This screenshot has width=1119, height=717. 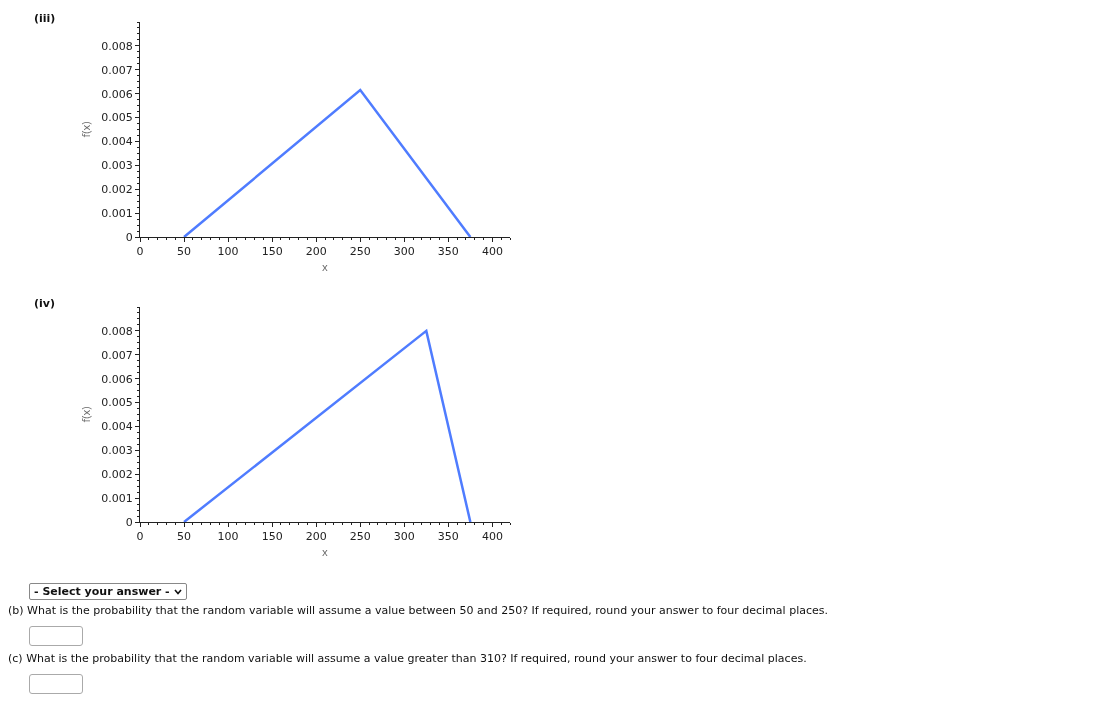 What do you see at coordinates (44, 303) in the screenshot?
I see `text: (iv)` at bounding box center [44, 303].